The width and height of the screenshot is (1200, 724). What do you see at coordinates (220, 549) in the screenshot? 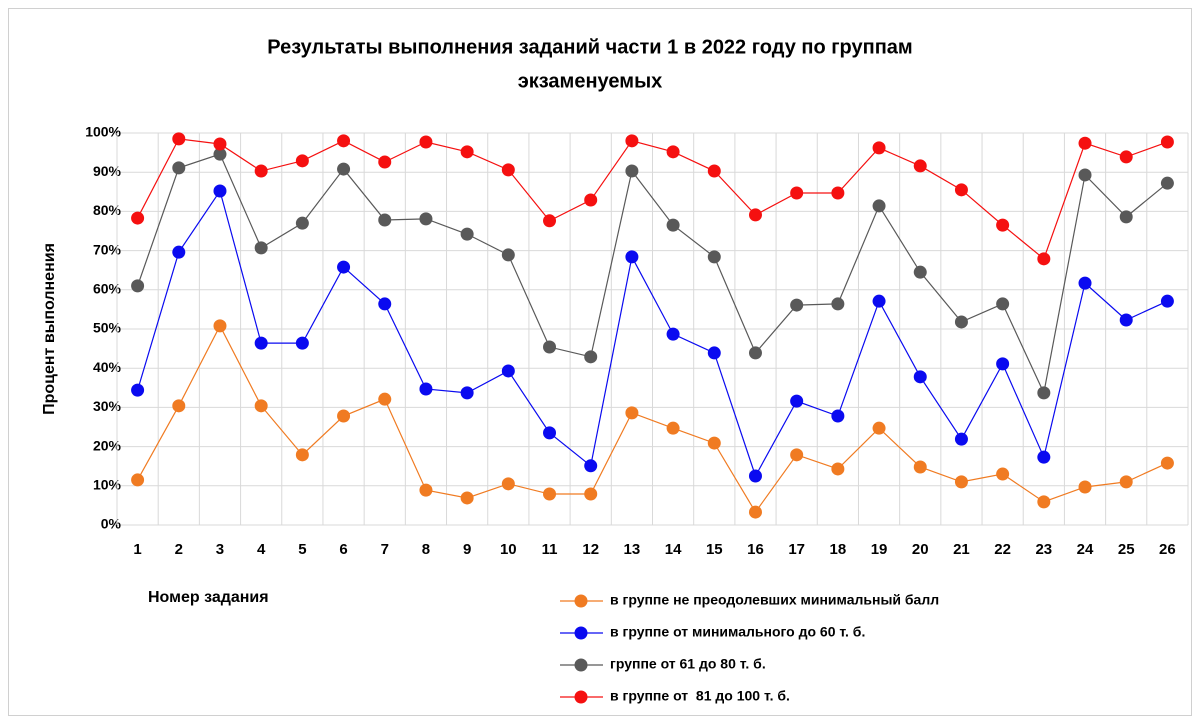
I see `x-tick-label: 3` at bounding box center [220, 549].